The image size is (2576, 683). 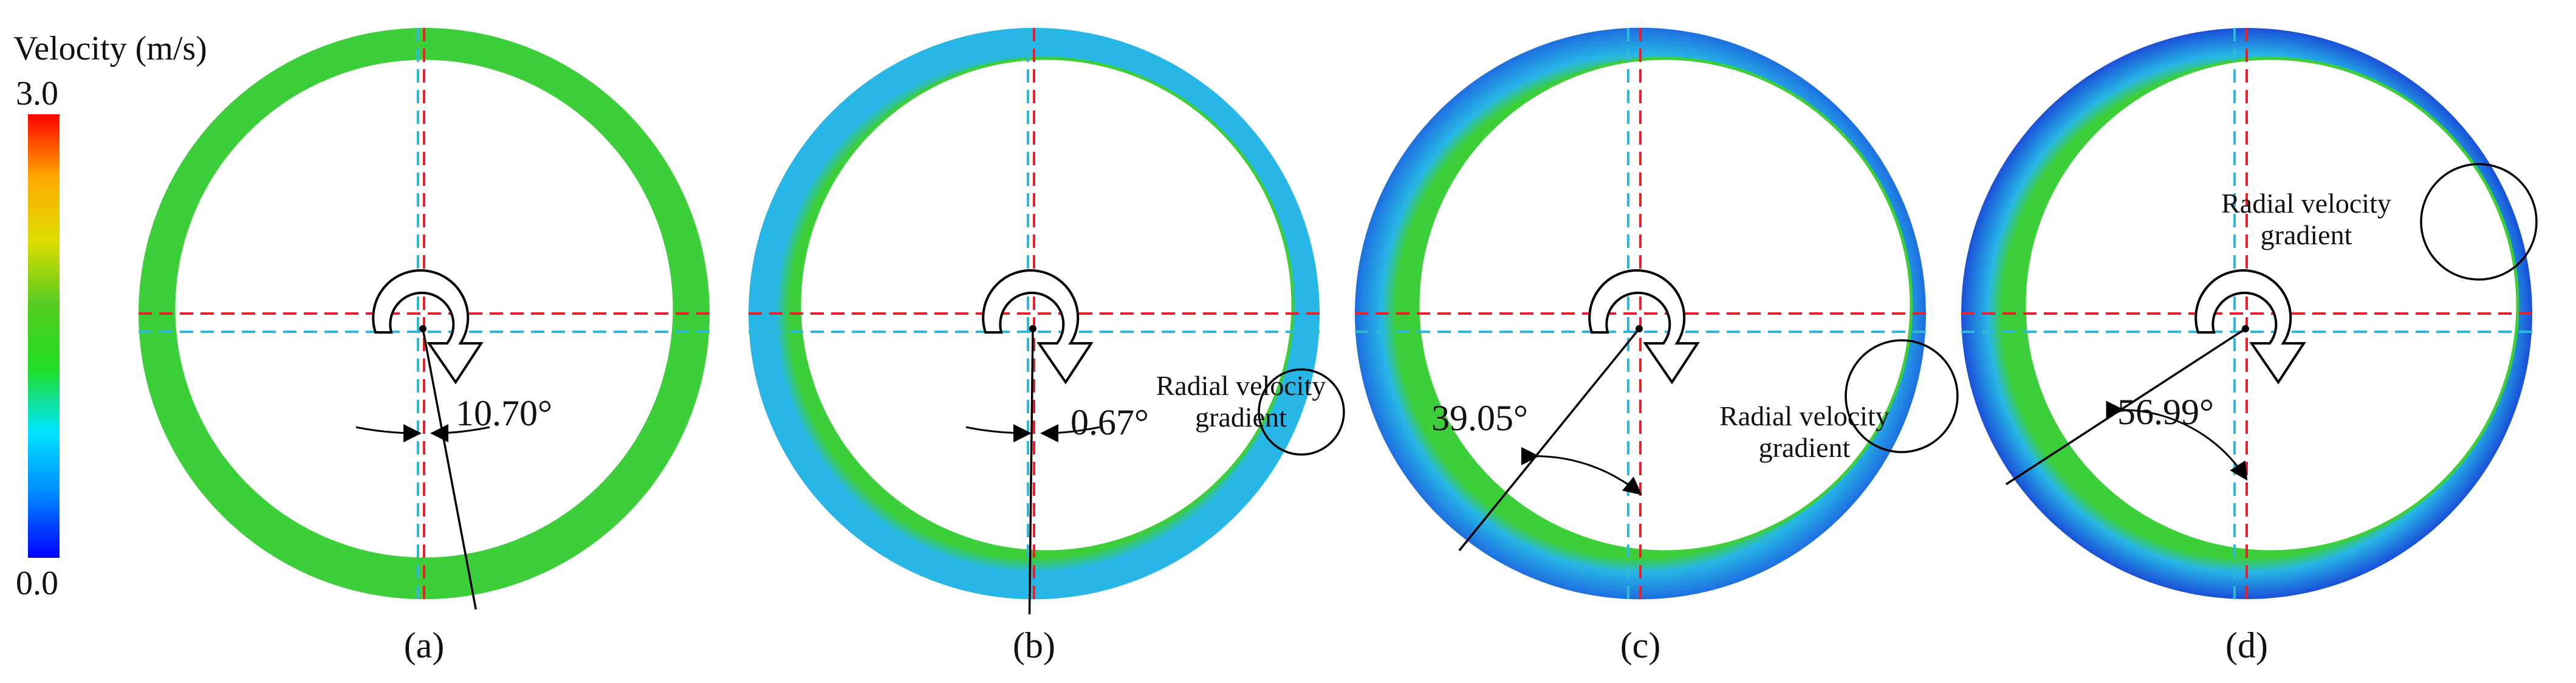 I want to click on panel-caption: (a), so click(x=425, y=645).